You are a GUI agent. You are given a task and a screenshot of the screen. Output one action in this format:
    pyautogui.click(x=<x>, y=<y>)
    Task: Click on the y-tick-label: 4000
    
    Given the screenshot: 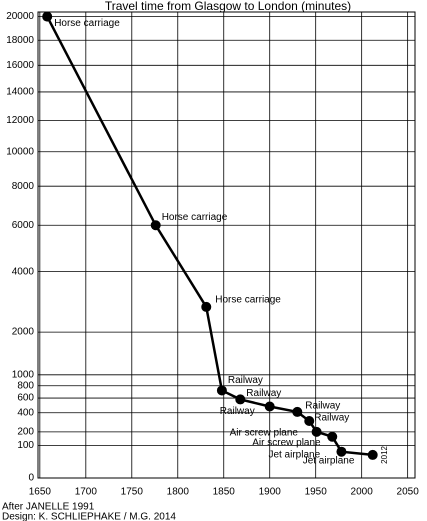 What is the action you would take?
    pyautogui.click(x=23, y=271)
    